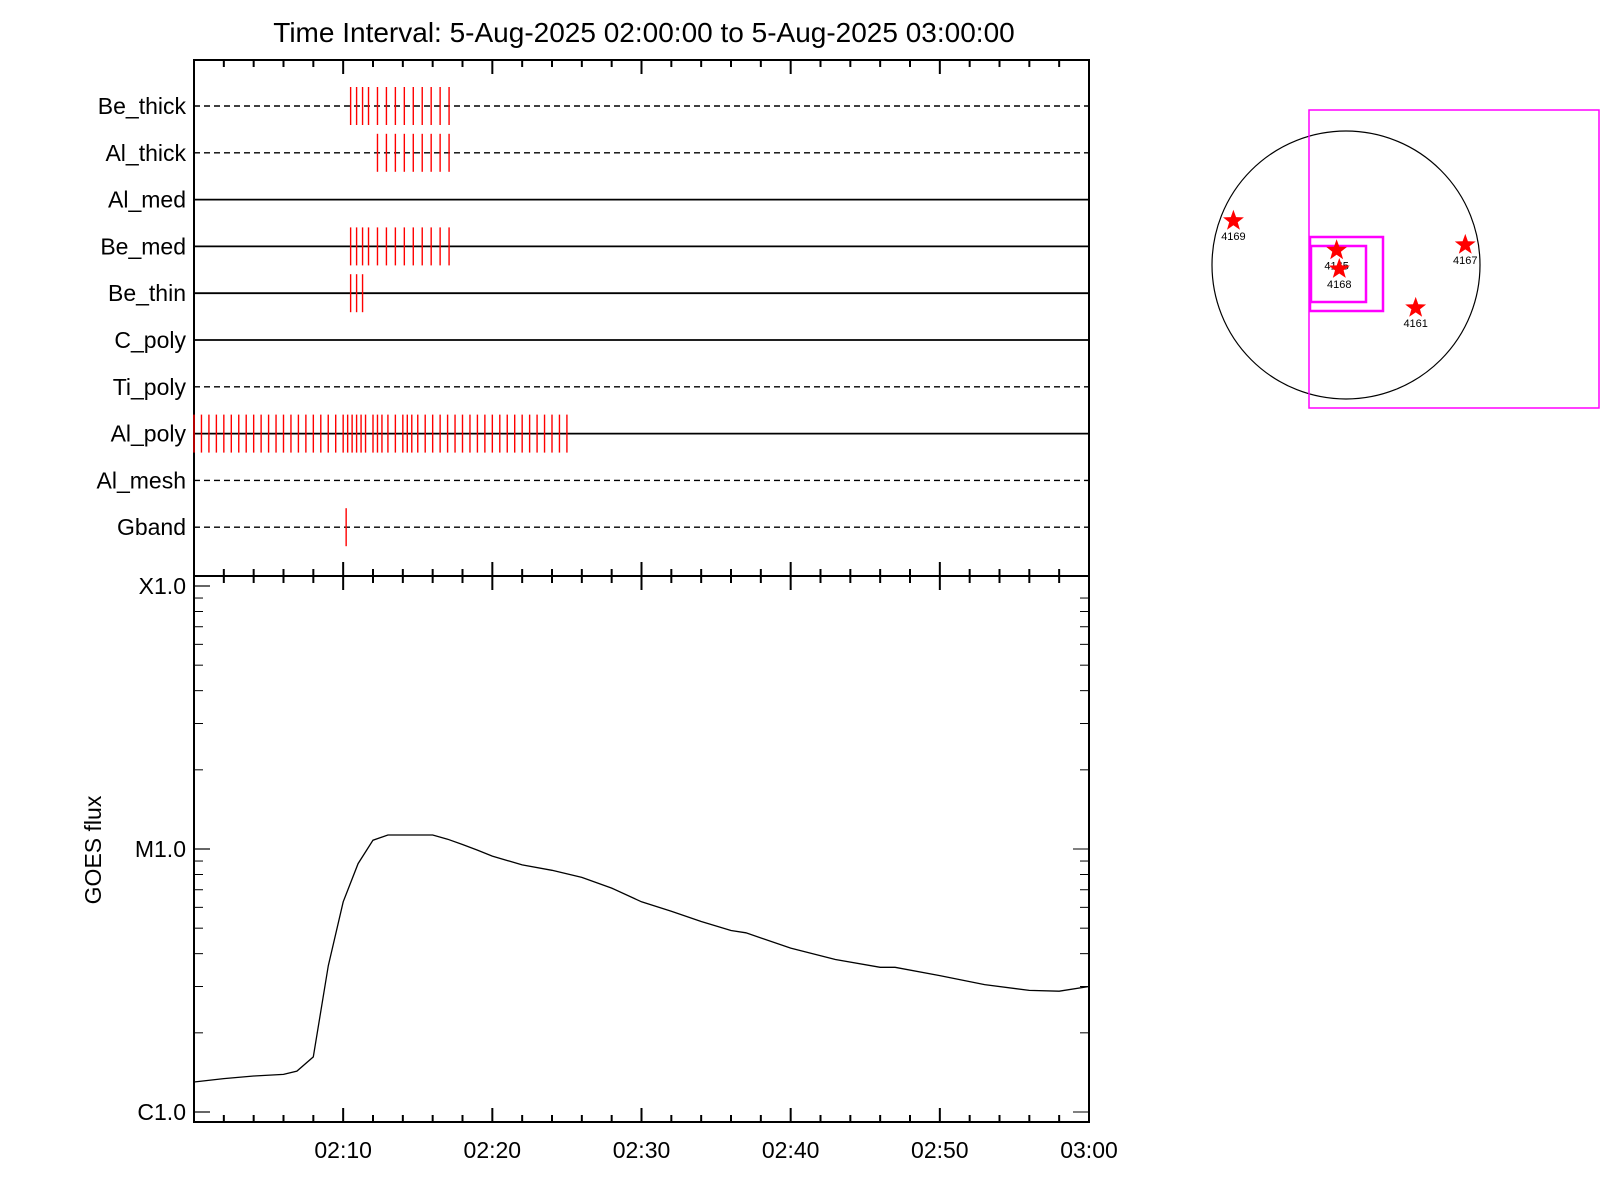 Image resolution: width=1600 pixels, height=1200 pixels. What do you see at coordinates (149, 434) in the screenshot?
I see `channel-label: Al_poly` at bounding box center [149, 434].